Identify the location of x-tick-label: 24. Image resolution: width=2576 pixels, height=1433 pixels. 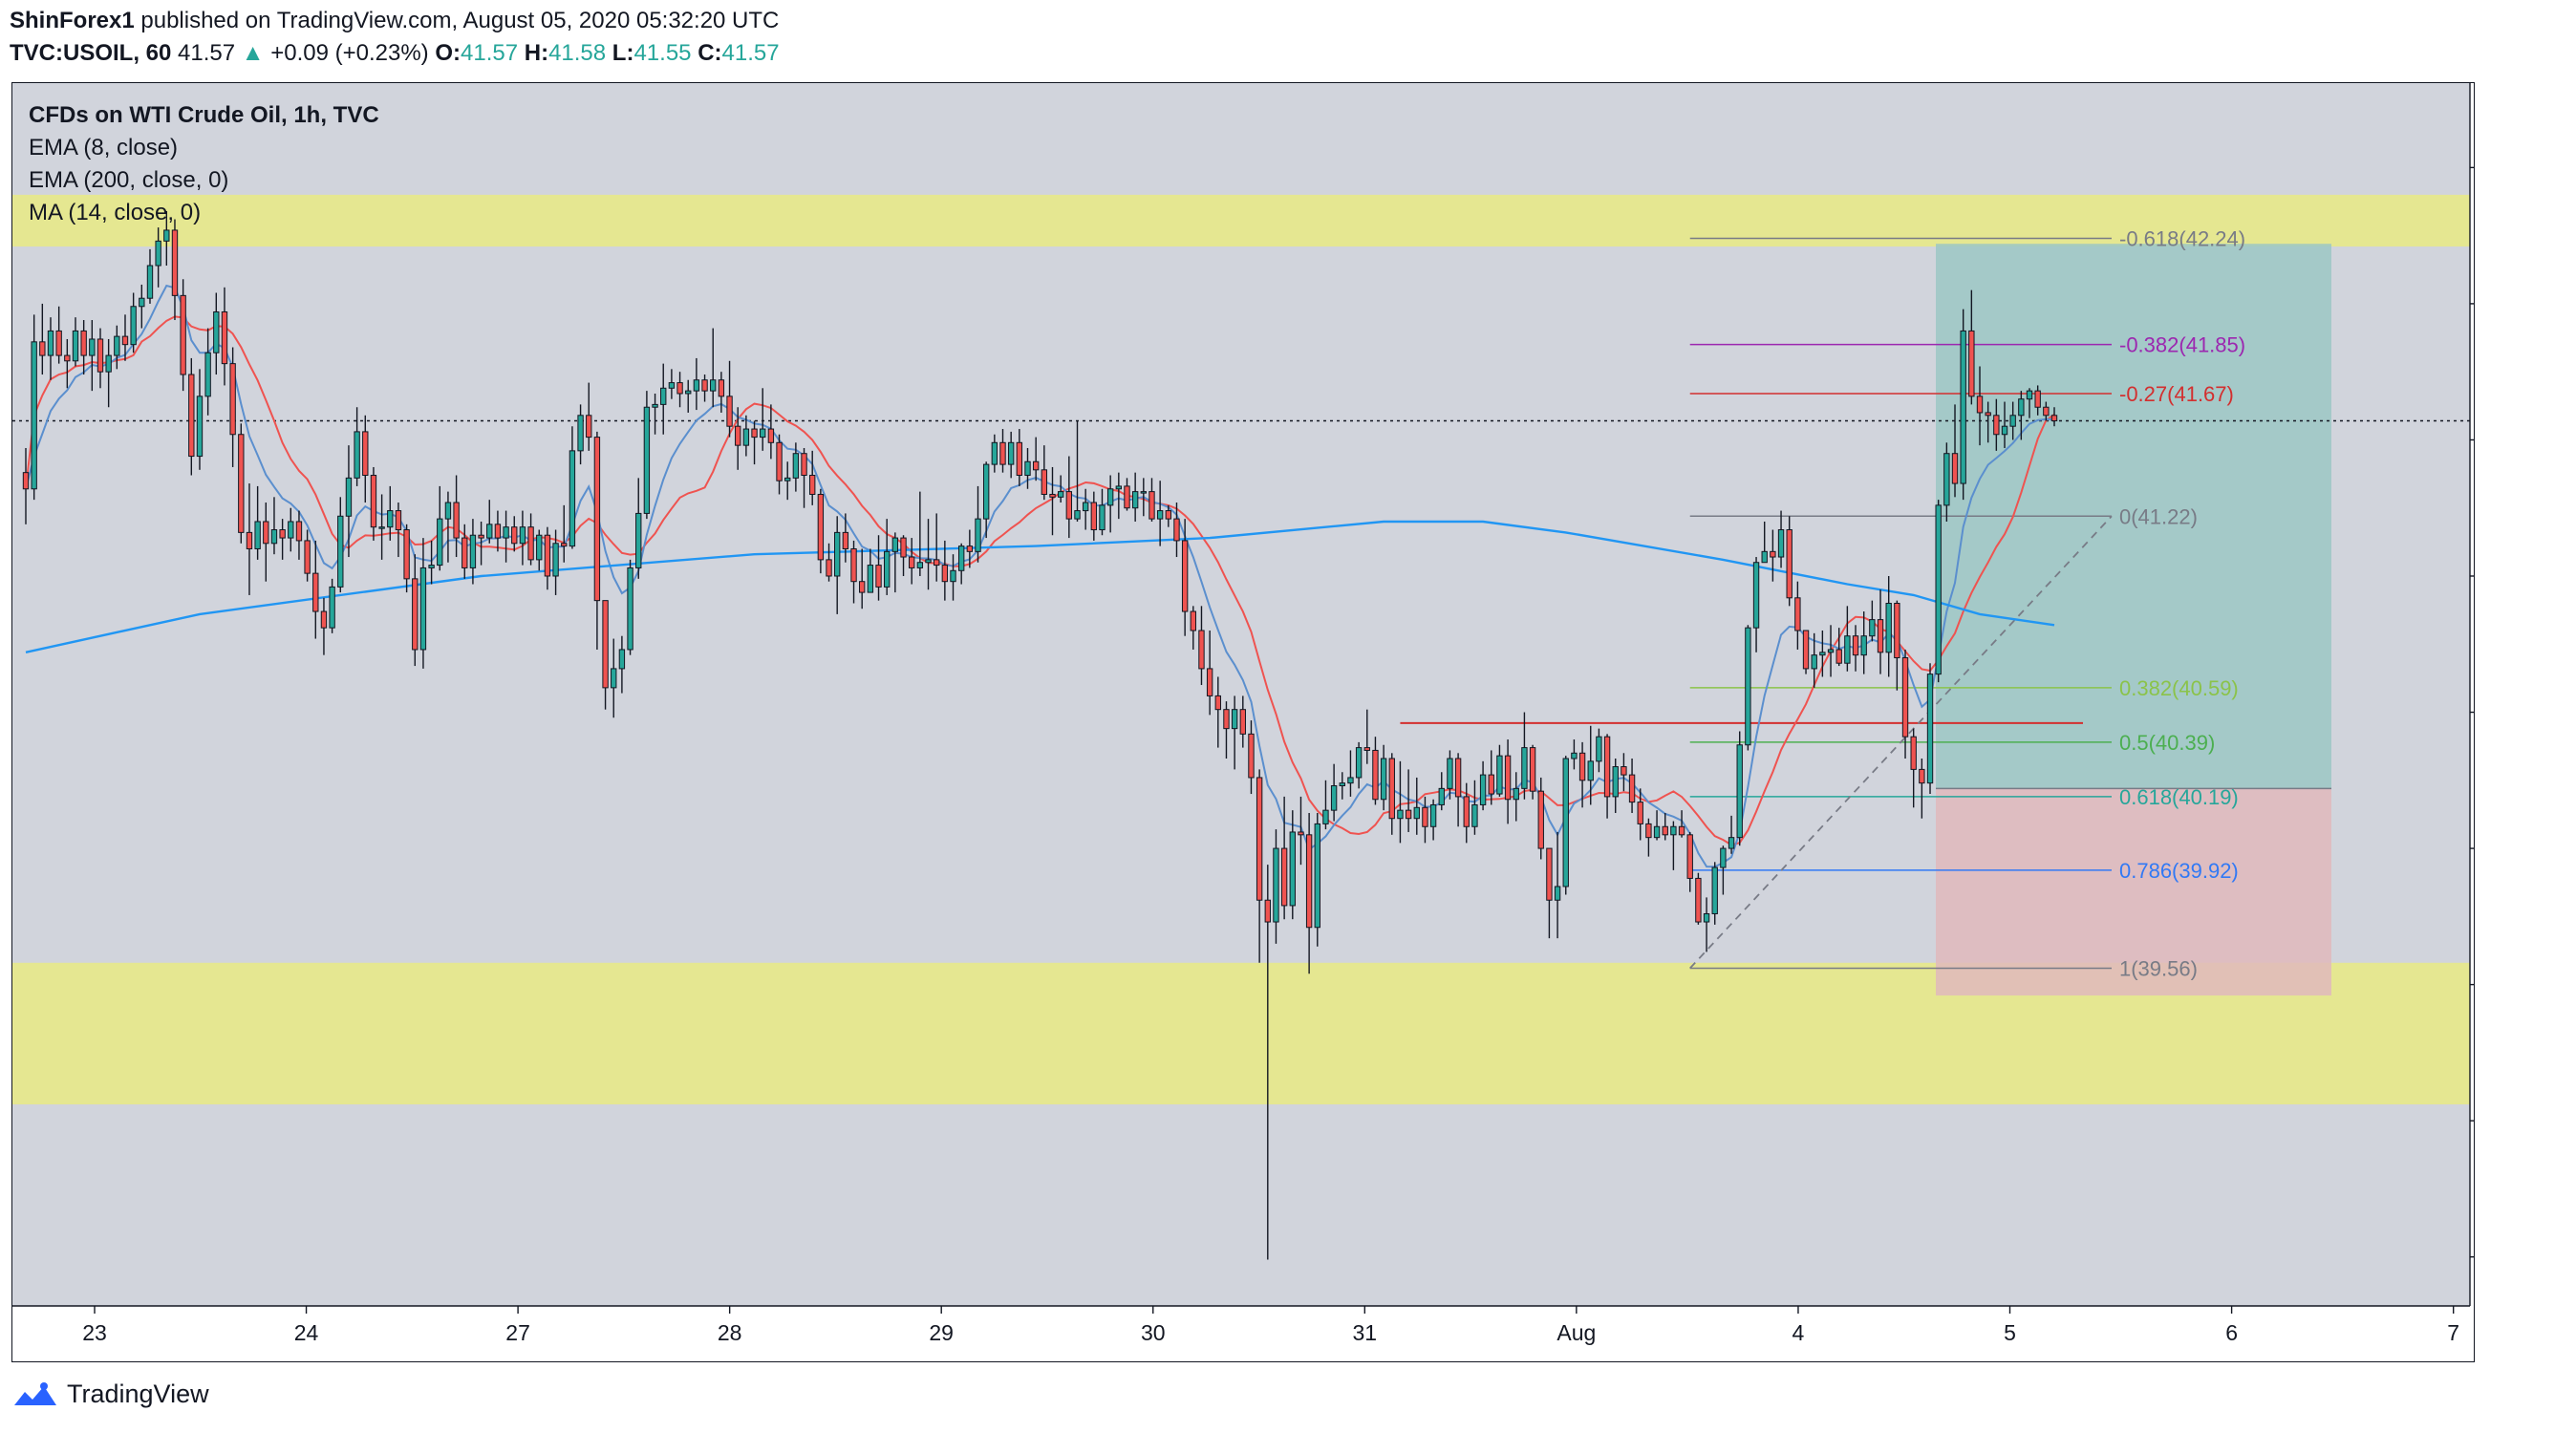
(306, 1332).